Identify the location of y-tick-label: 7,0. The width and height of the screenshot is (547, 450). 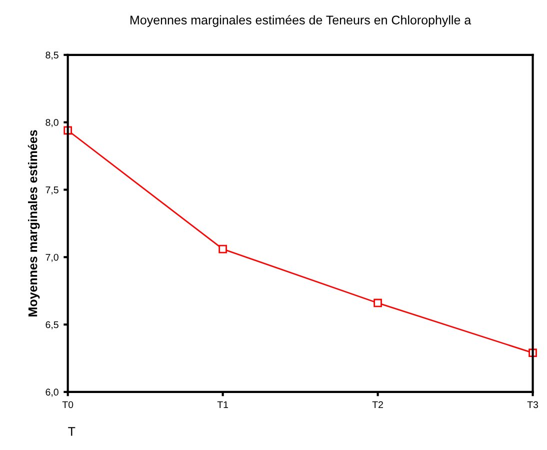
(52, 258).